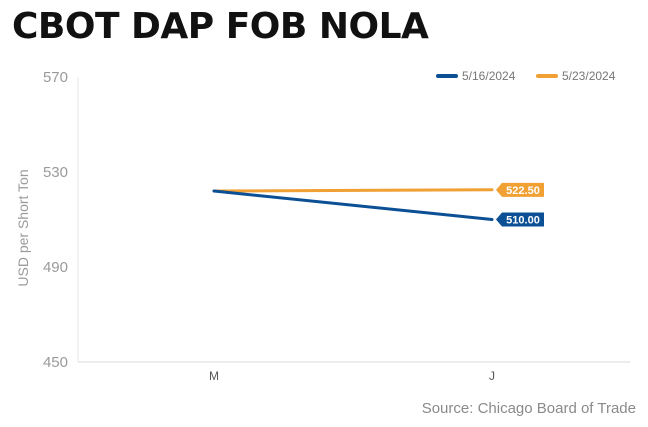  What do you see at coordinates (489, 76) in the screenshot?
I see `legend-entry: 5/16/2024` at bounding box center [489, 76].